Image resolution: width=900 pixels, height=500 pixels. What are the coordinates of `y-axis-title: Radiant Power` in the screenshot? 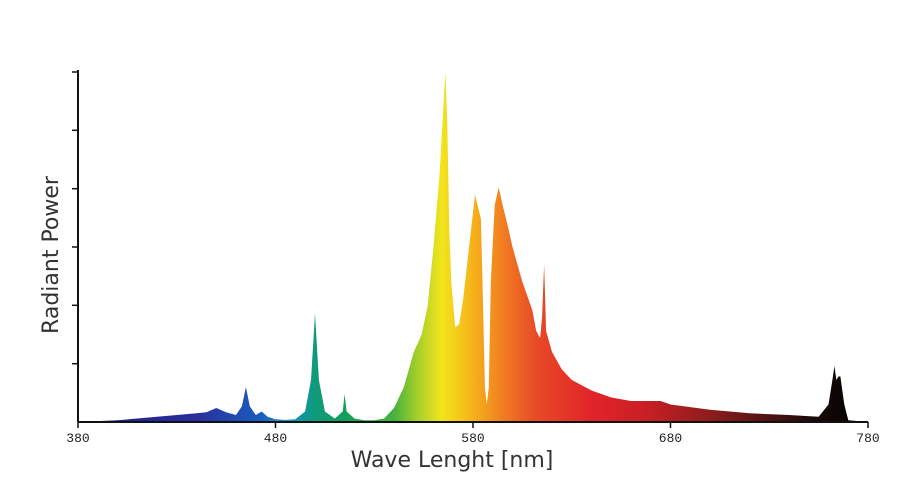 It's located at (51, 254).